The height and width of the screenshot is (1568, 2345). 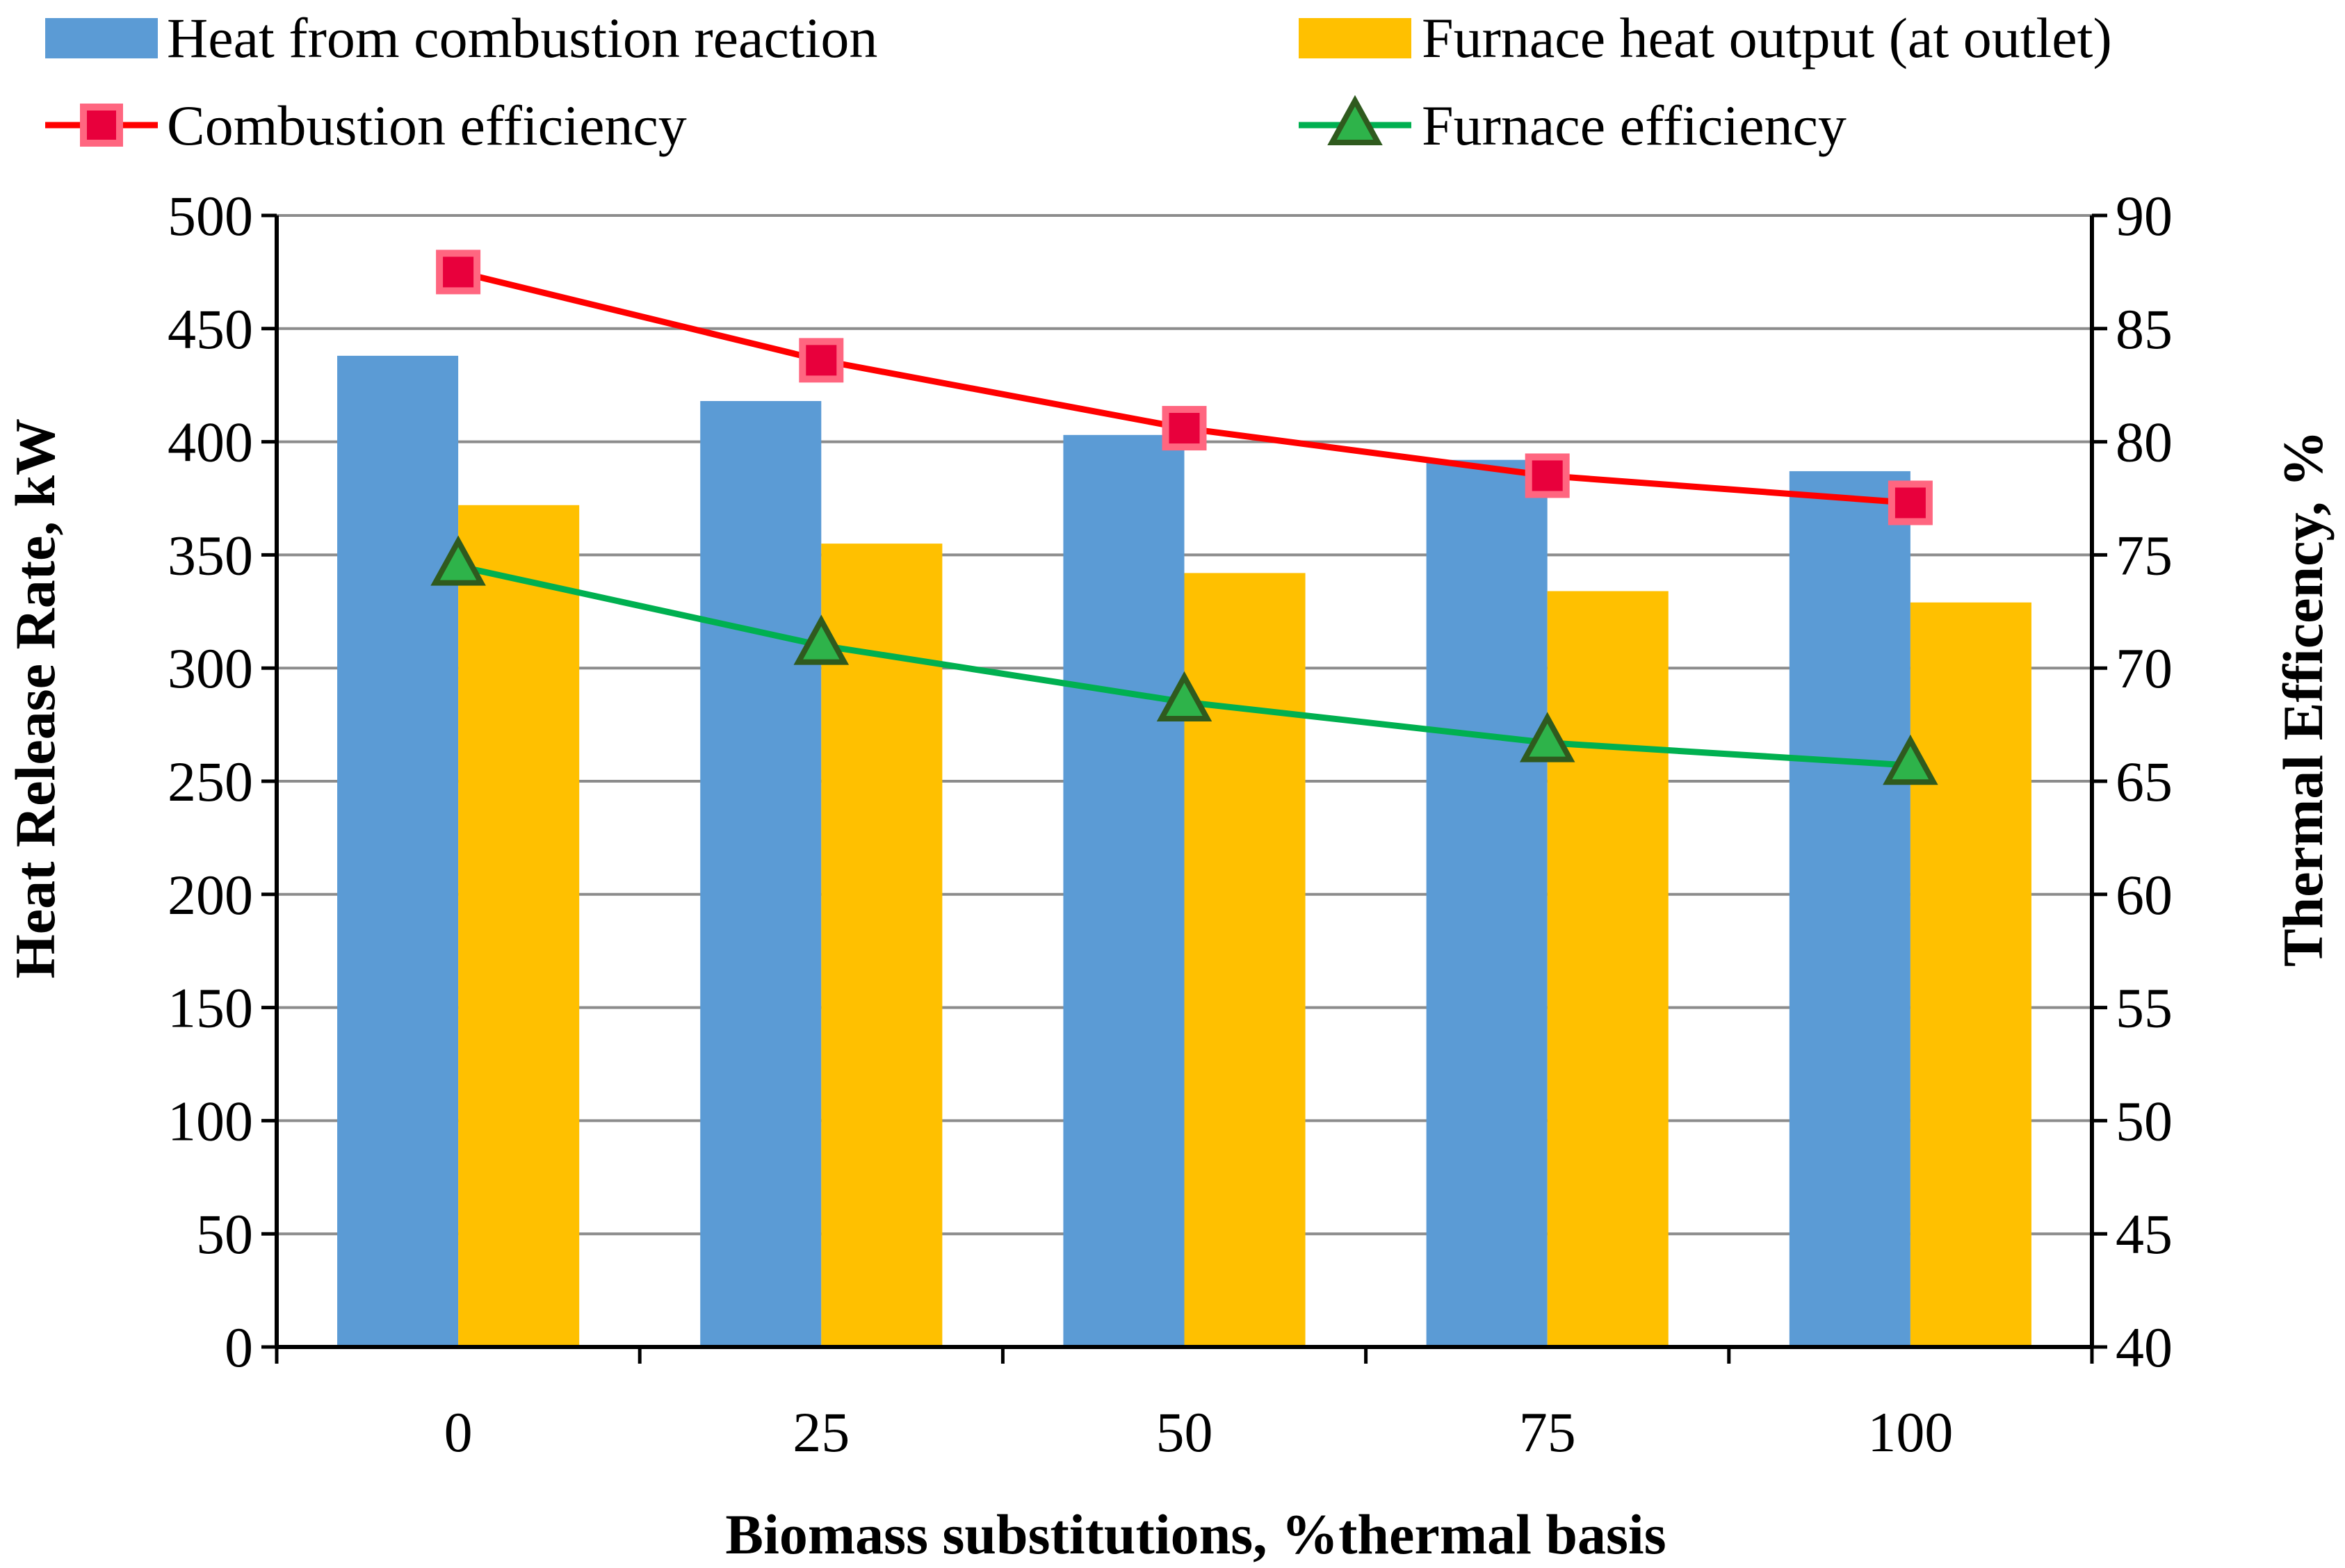 What do you see at coordinates (1355, 38) in the screenshot?
I see `legend-swatch-furnace-output` at bounding box center [1355, 38].